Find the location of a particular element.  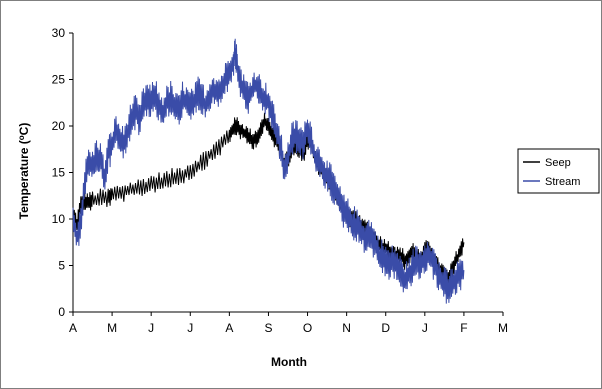

legend-box is located at coordinates (558, 171).